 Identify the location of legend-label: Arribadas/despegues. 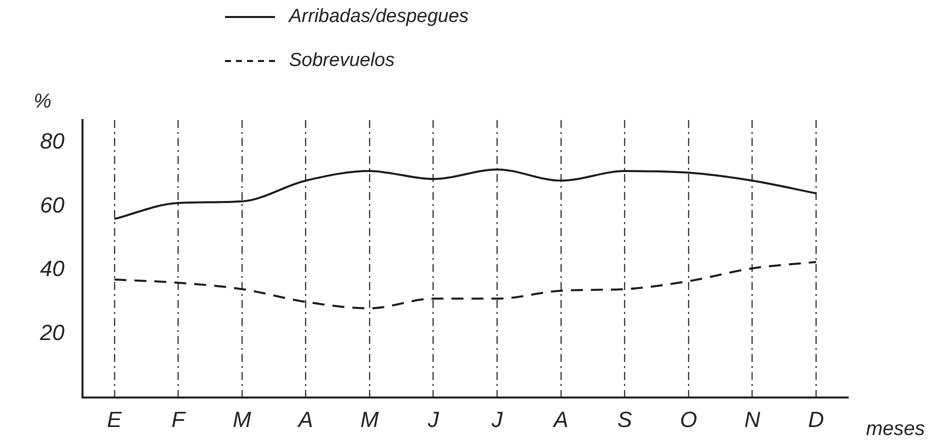
(379, 17).